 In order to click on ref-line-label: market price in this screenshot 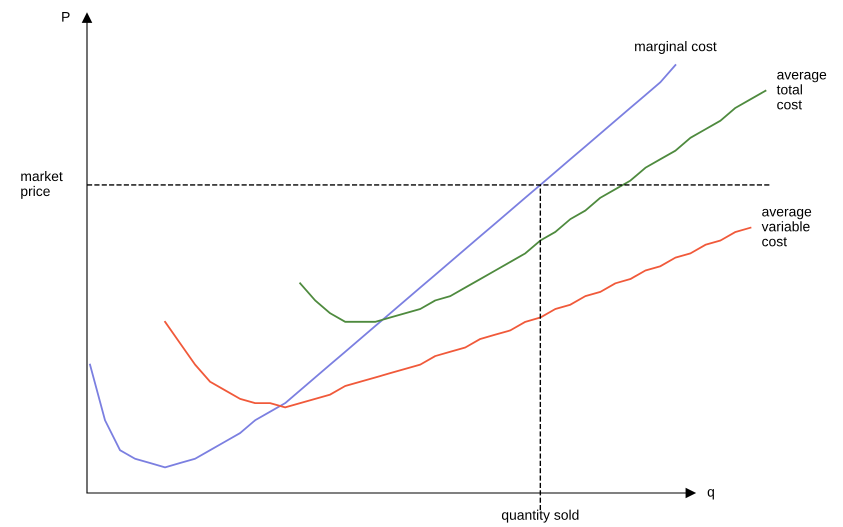, I will do `click(42, 184)`.